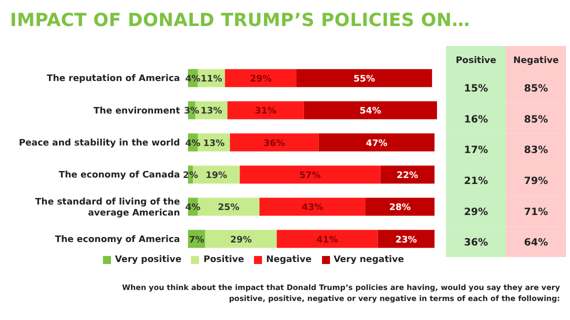 The width and height of the screenshot is (570, 320). I want to click on data-label: 43%, so click(313, 208).